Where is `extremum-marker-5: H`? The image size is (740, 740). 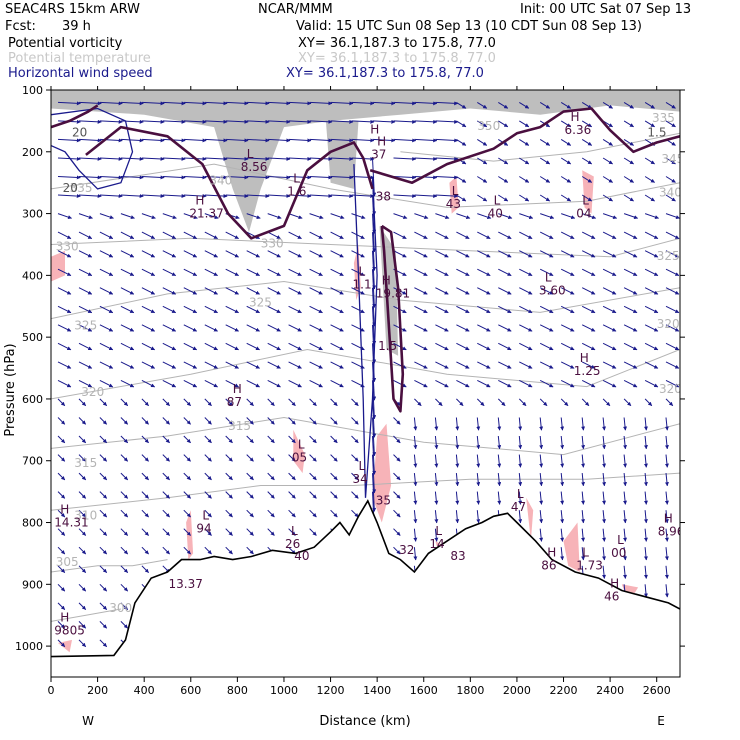
extremum-marker-5: H is located at coordinates (374, 129).